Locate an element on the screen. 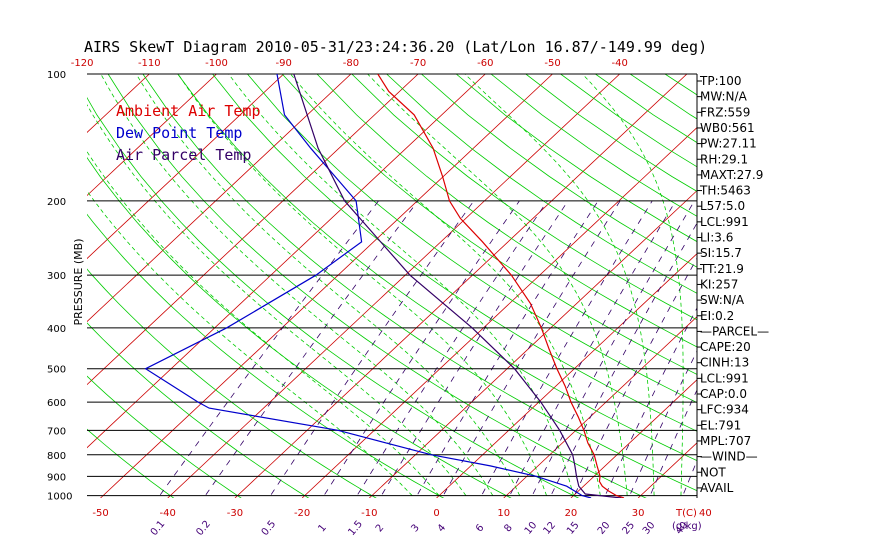 This screenshot has height=560, width=870. bottom-temp-tick-label: 30 is located at coordinates (638, 513).